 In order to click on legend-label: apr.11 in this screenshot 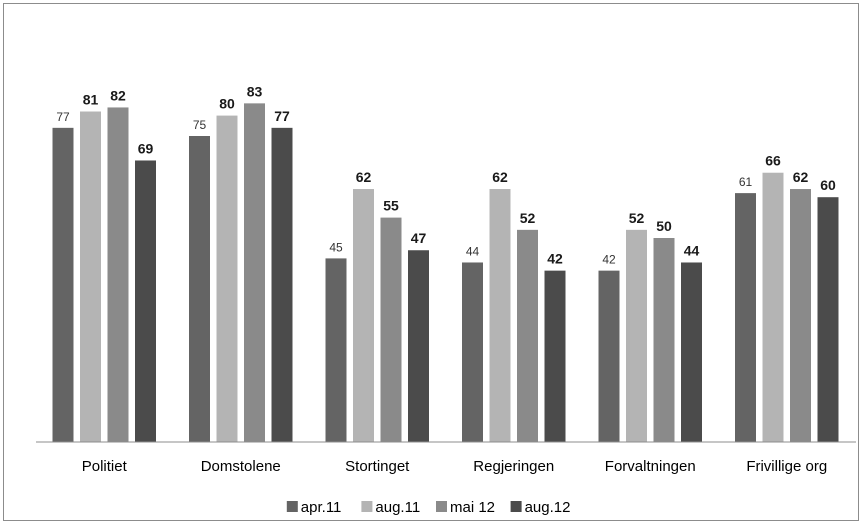, I will do `click(321, 507)`.